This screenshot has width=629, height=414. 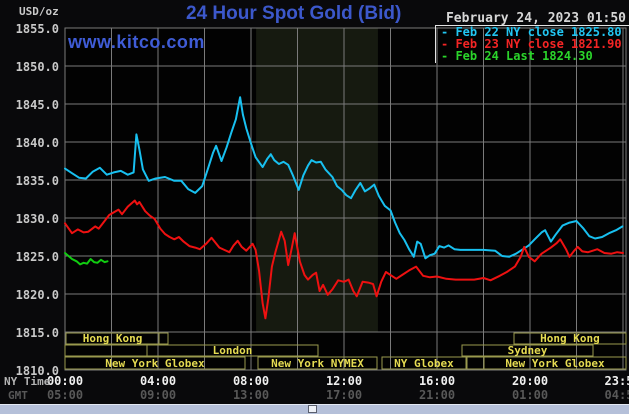 I want to click on x-tick-ny-time: 20:00, so click(x=530, y=381).